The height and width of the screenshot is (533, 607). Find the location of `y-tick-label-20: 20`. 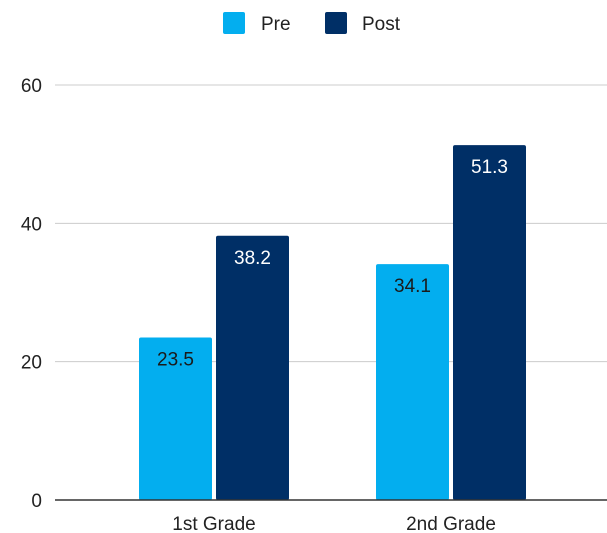

y-tick-label-20: 20 is located at coordinates (31, 363).